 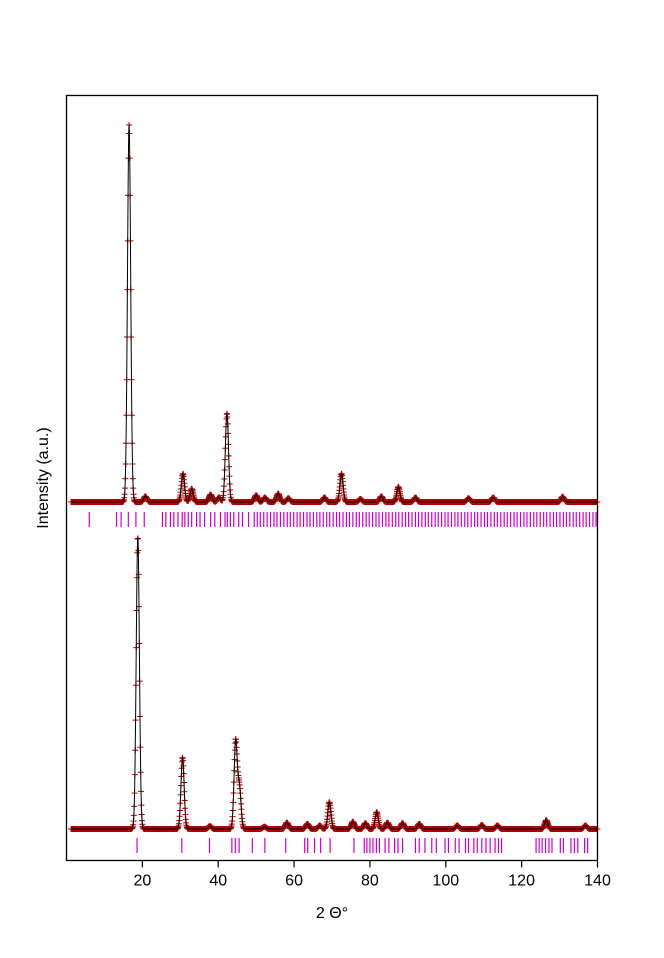 What do you see at coordinates (43, 477) in the screenshot?
I see `y-axis-title: Intensity (a.u.)` at bounding box center [43, 477].